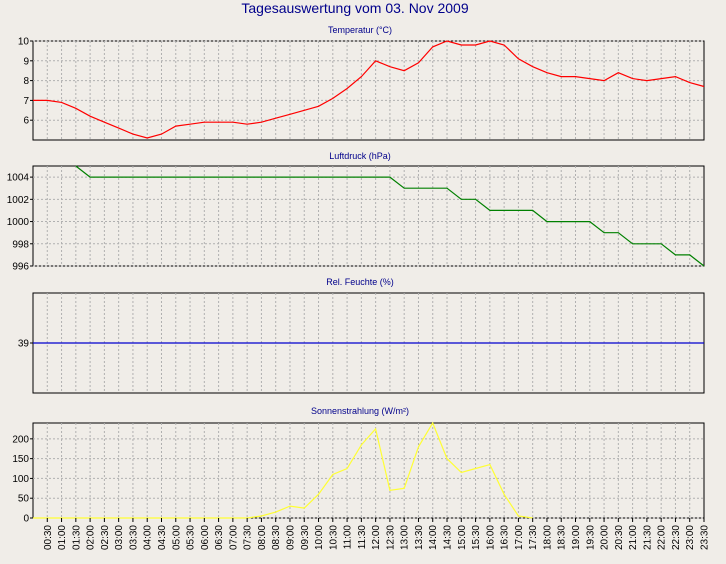 Image resolution: width=726 pixels, height=564 pixels. Describe the element at coordinates (419, 537) in the screenshot. I see `x-tick-label: 13:30` at that location.